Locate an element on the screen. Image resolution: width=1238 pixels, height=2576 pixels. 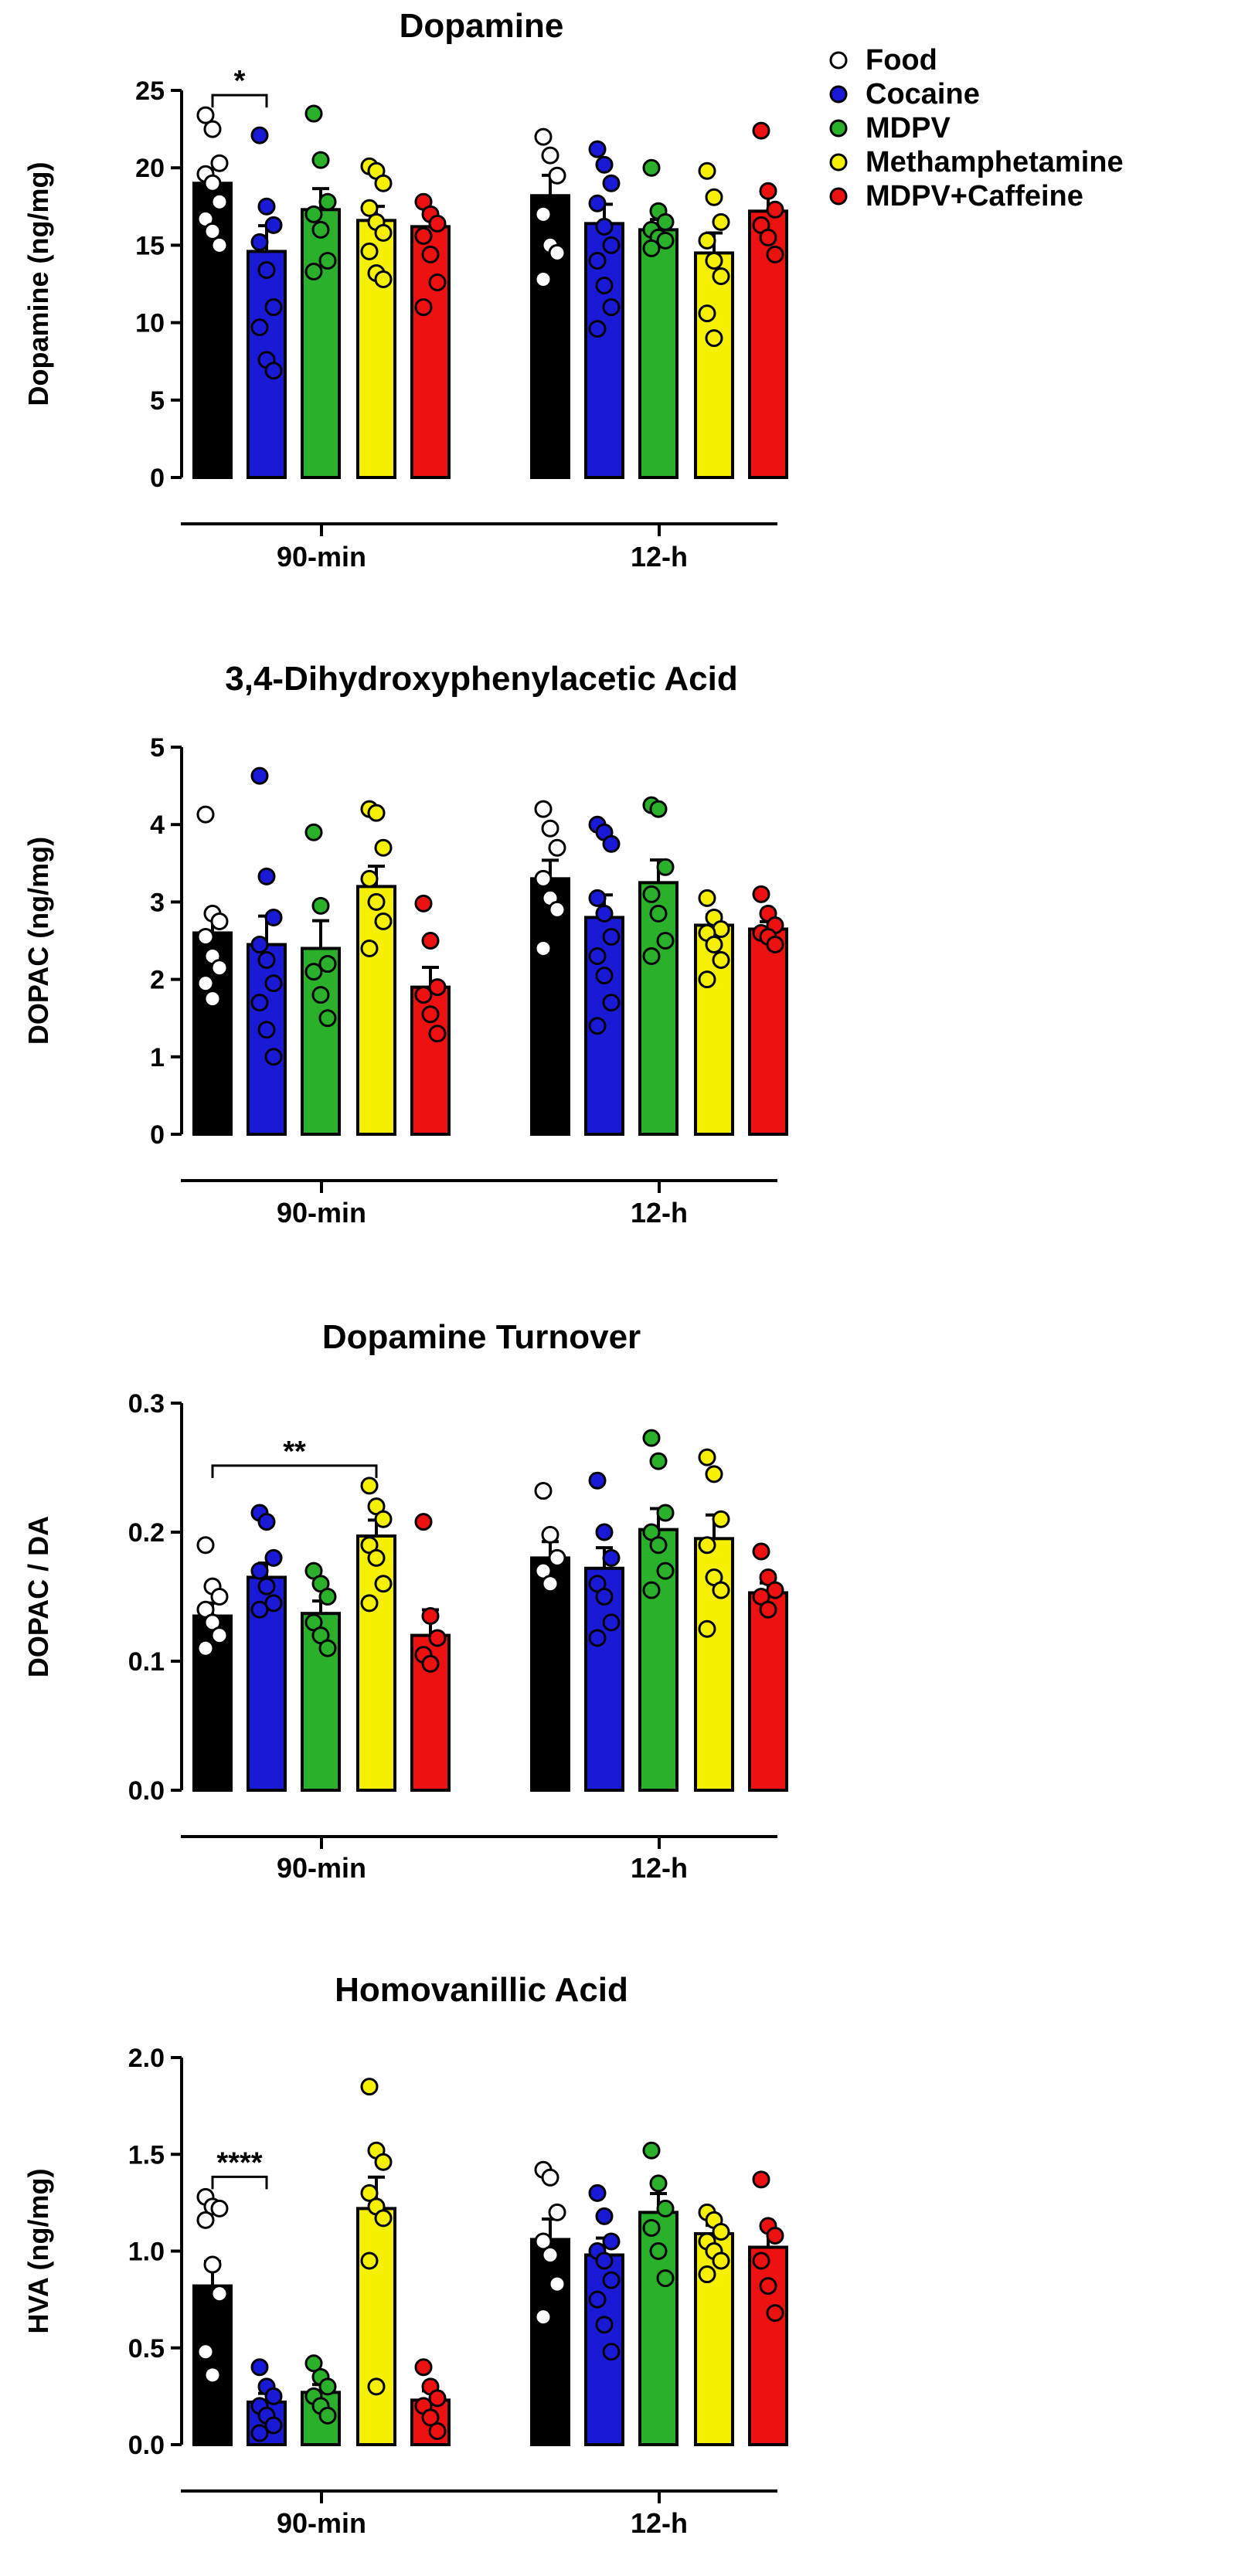
x-category-label: 90-min is located at coordinates (322, 557).